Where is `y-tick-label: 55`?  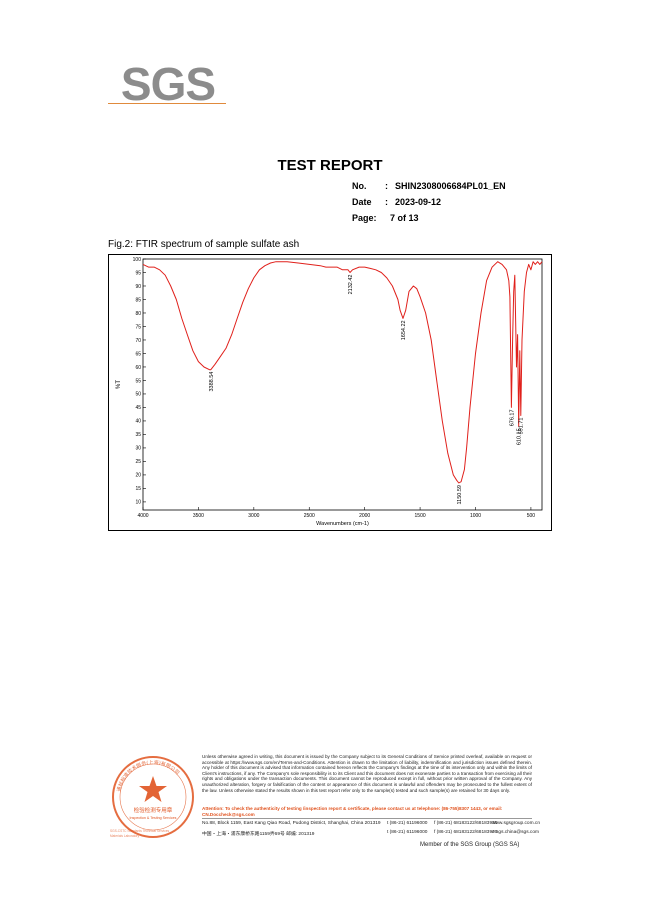
y-tick-label: 55 is located at coordinates (138, 381).